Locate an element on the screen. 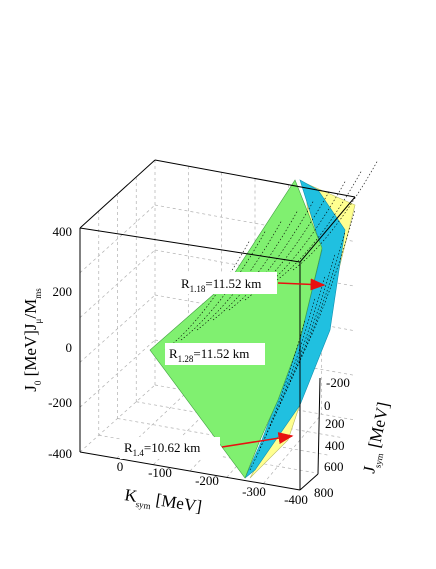 This screenshot has height=569, width=436. y-tick-label: 600 is located at coordinates (334, 466).